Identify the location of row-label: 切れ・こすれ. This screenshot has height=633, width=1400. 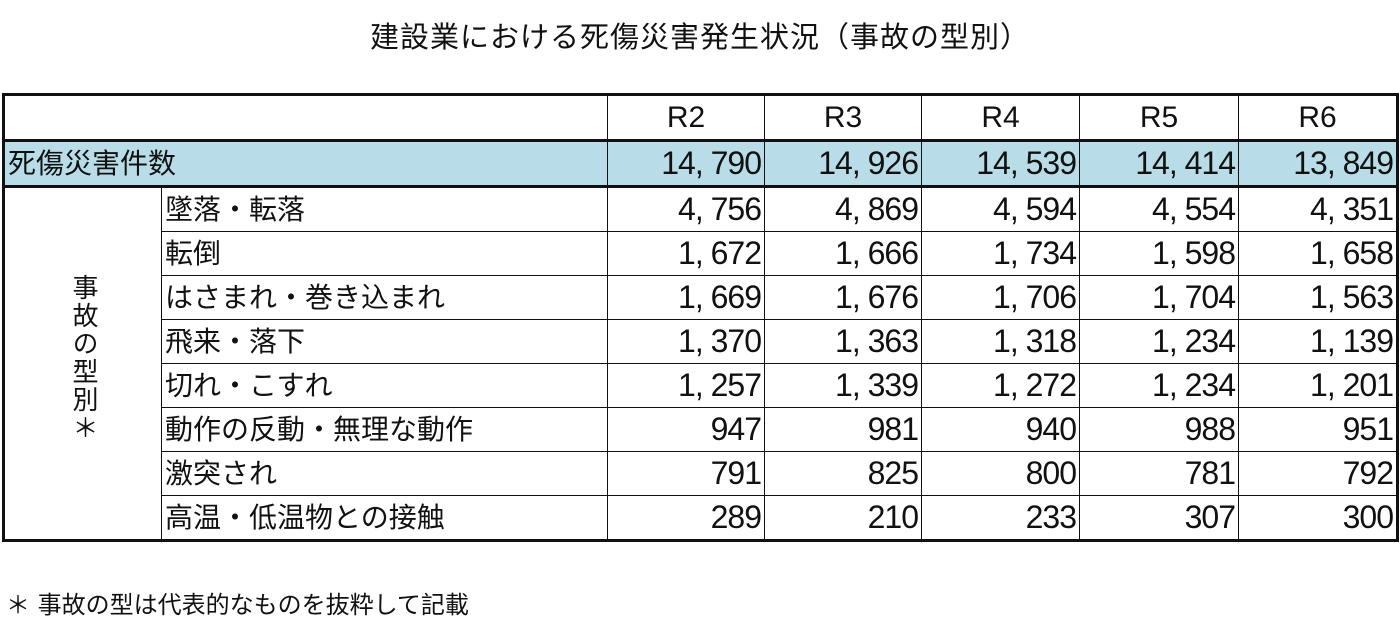
(384, 385).